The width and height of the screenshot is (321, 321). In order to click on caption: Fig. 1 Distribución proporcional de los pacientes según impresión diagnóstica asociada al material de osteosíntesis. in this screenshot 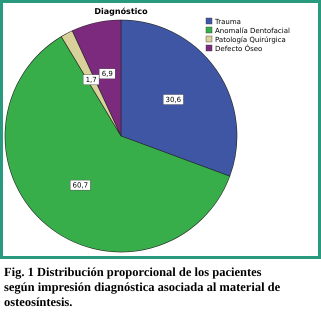, I will do `click(142, 287)`.